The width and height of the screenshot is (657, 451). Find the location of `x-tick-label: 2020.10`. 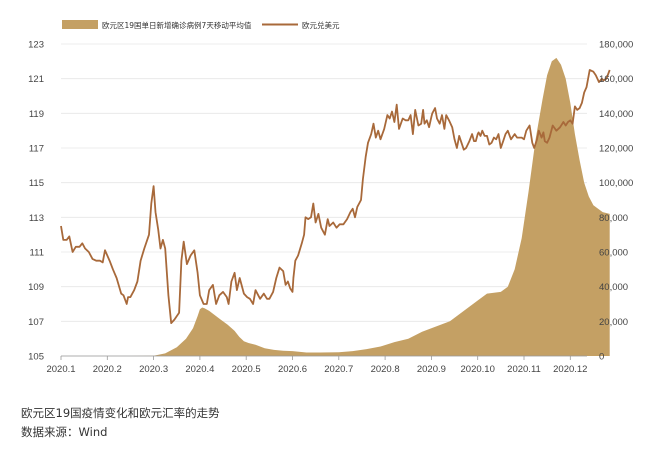

x-tick-label: 2020.10 is located at coordinates (478, 369).